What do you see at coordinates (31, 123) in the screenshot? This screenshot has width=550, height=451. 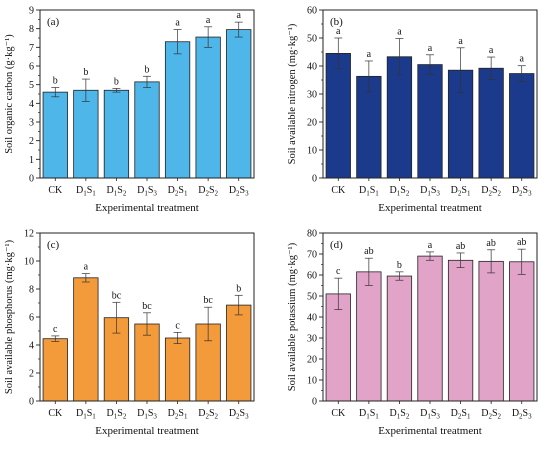 I see `y-tick-label: 3` at bounding box center [31, 123].